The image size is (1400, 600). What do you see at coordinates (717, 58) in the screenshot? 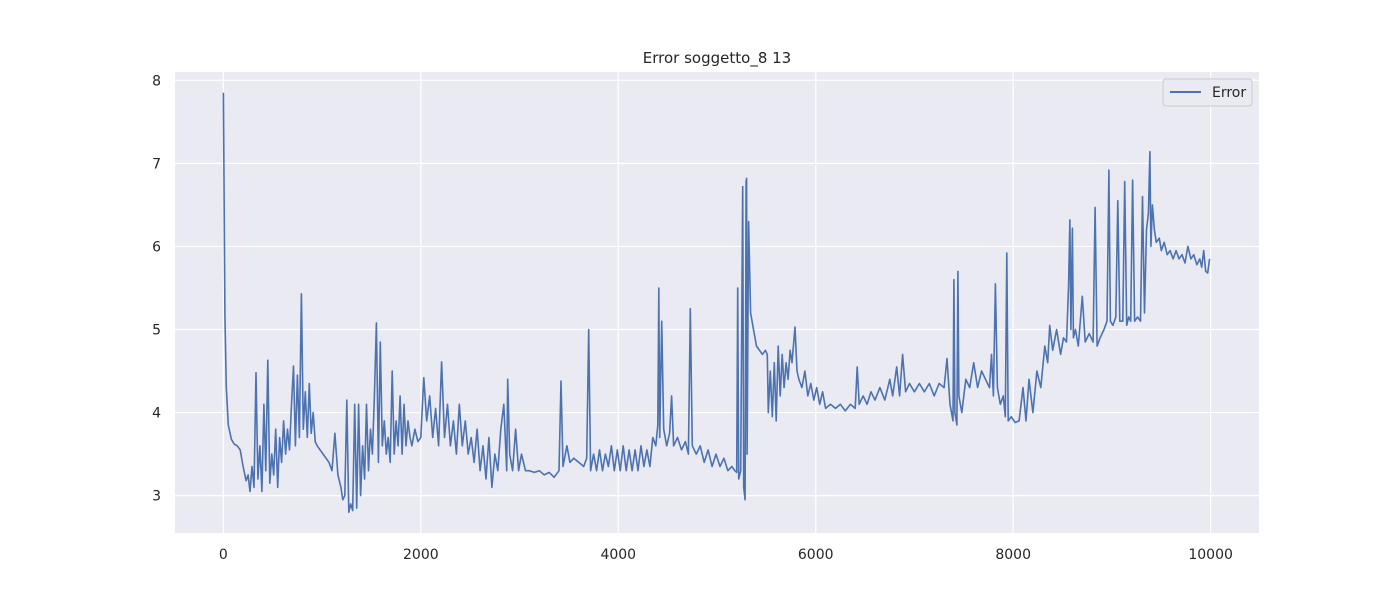
I see `chart-title: Error soggetto_8 13` at bounding box center [717, 58].